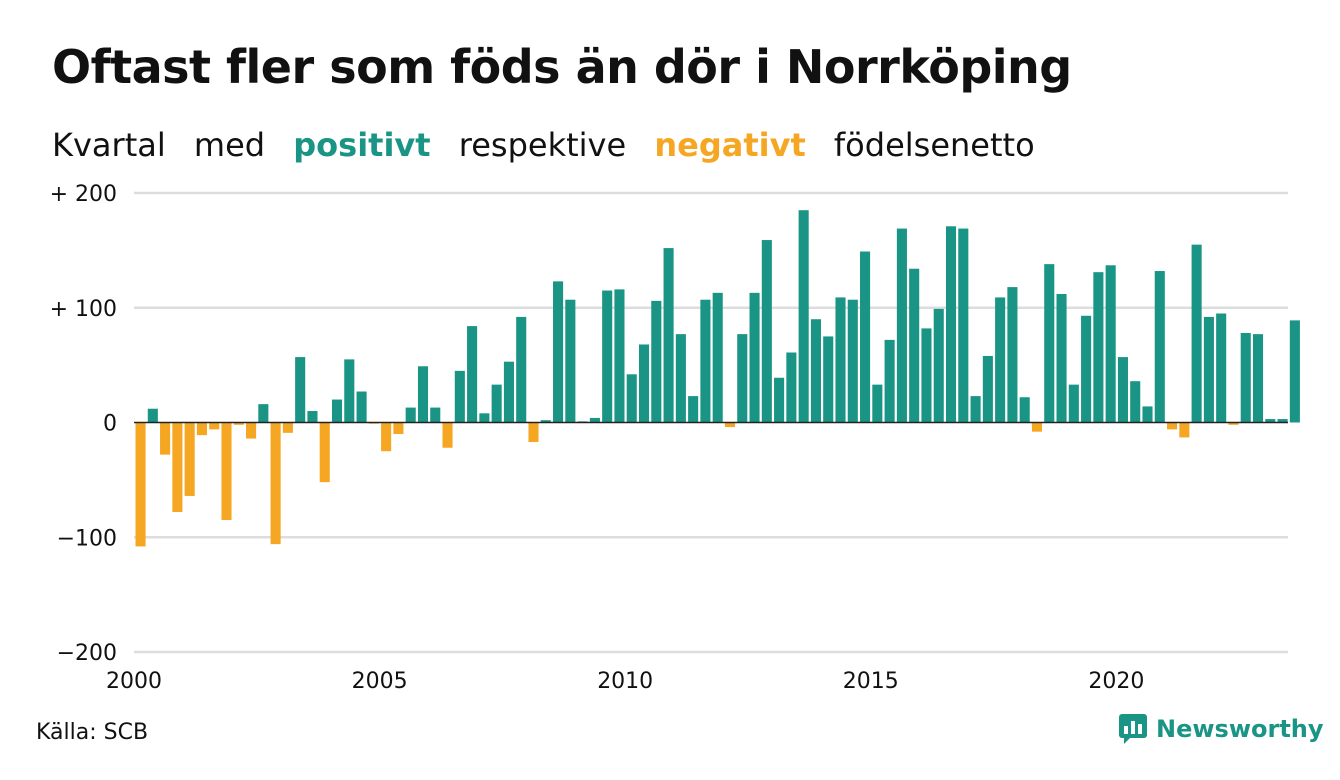  Describe the element at coordinates (109, 145) in the screenshot. I see `subtitle-text-kvartal: Kvartal` at that location.